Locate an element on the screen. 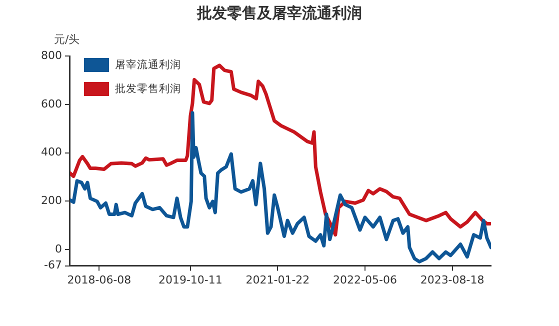 The width and height of the screenshot is (559, 326). y-tick-label: 600 is located at coordinates (51, 103).